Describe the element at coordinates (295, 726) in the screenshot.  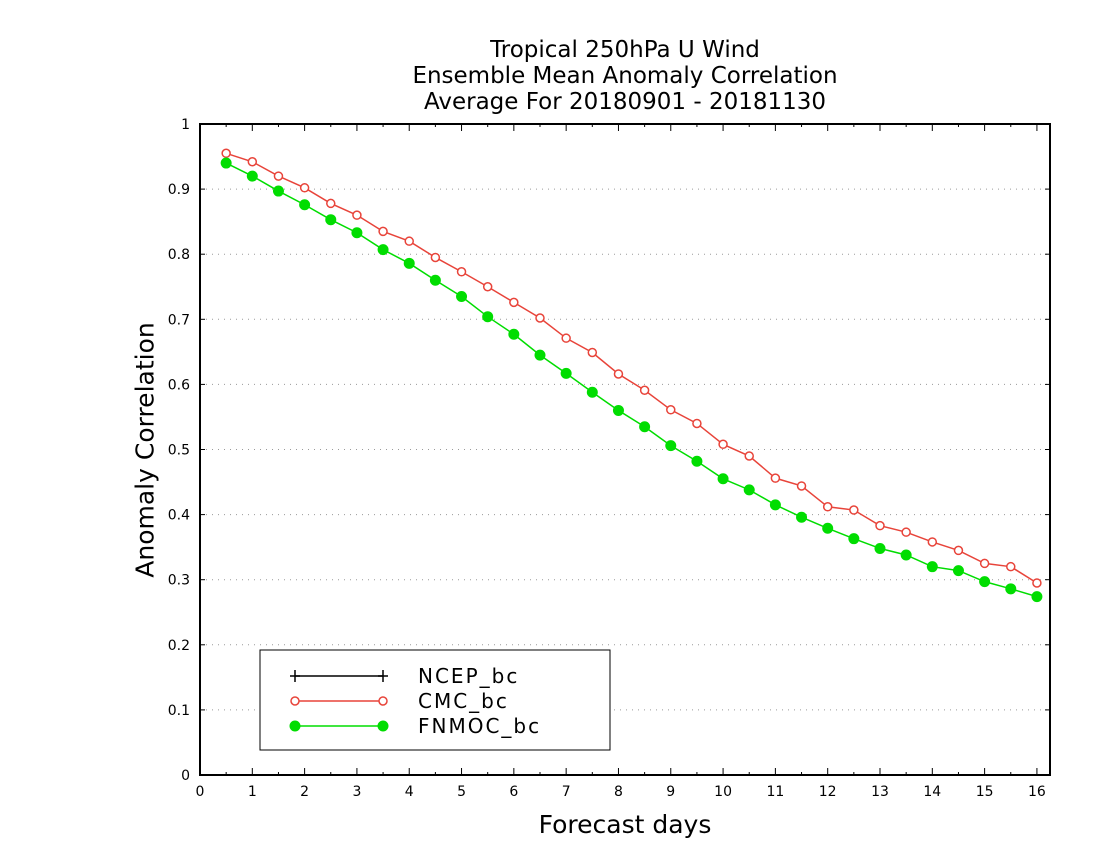
I see `legend-marker-fnmoc-bc` at that location.